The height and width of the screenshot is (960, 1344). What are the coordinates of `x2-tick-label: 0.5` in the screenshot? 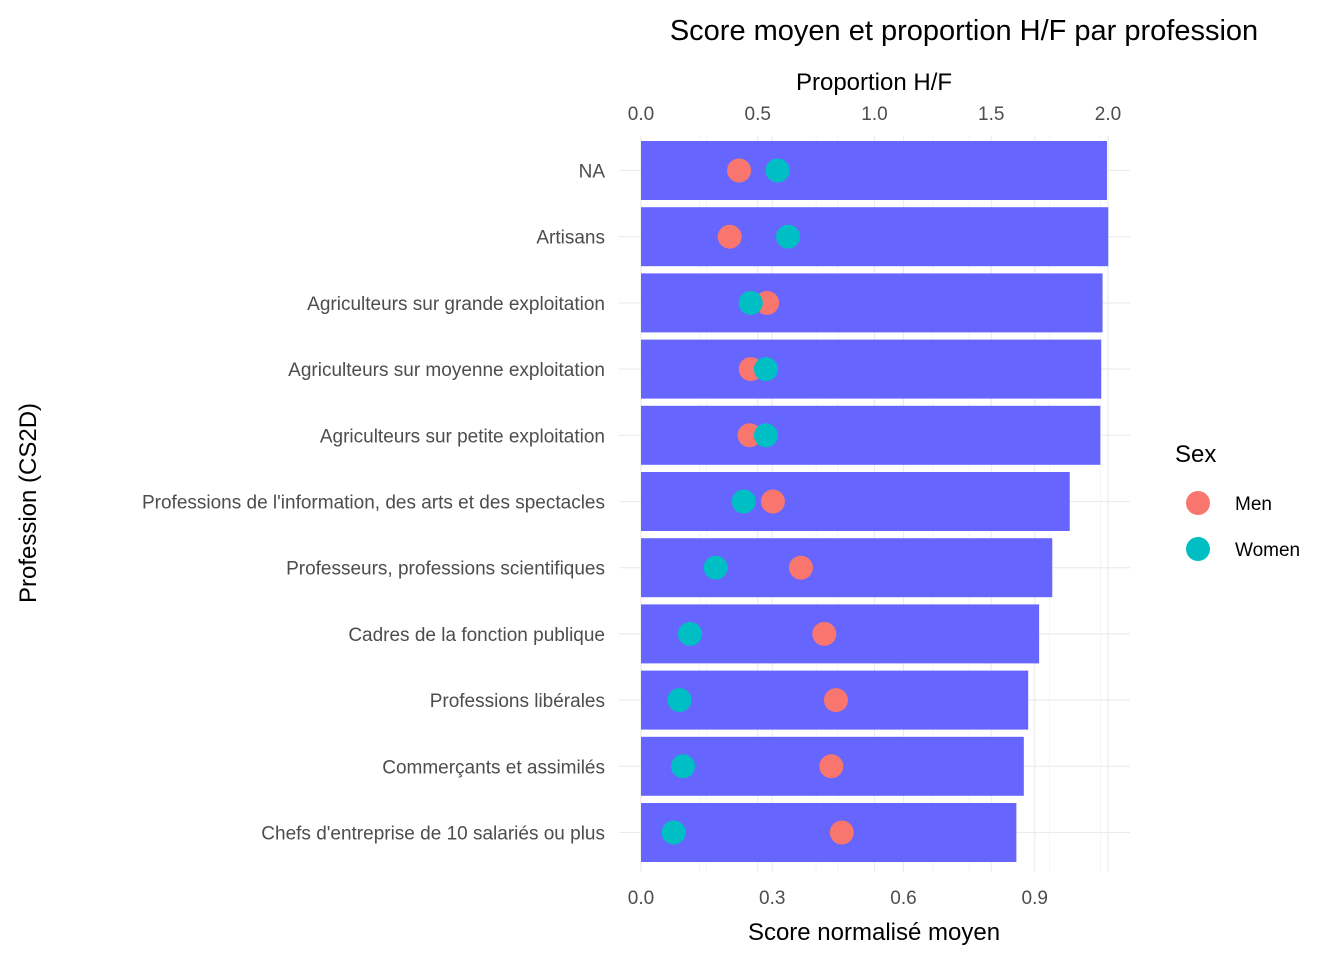 It's located at (758, 114).